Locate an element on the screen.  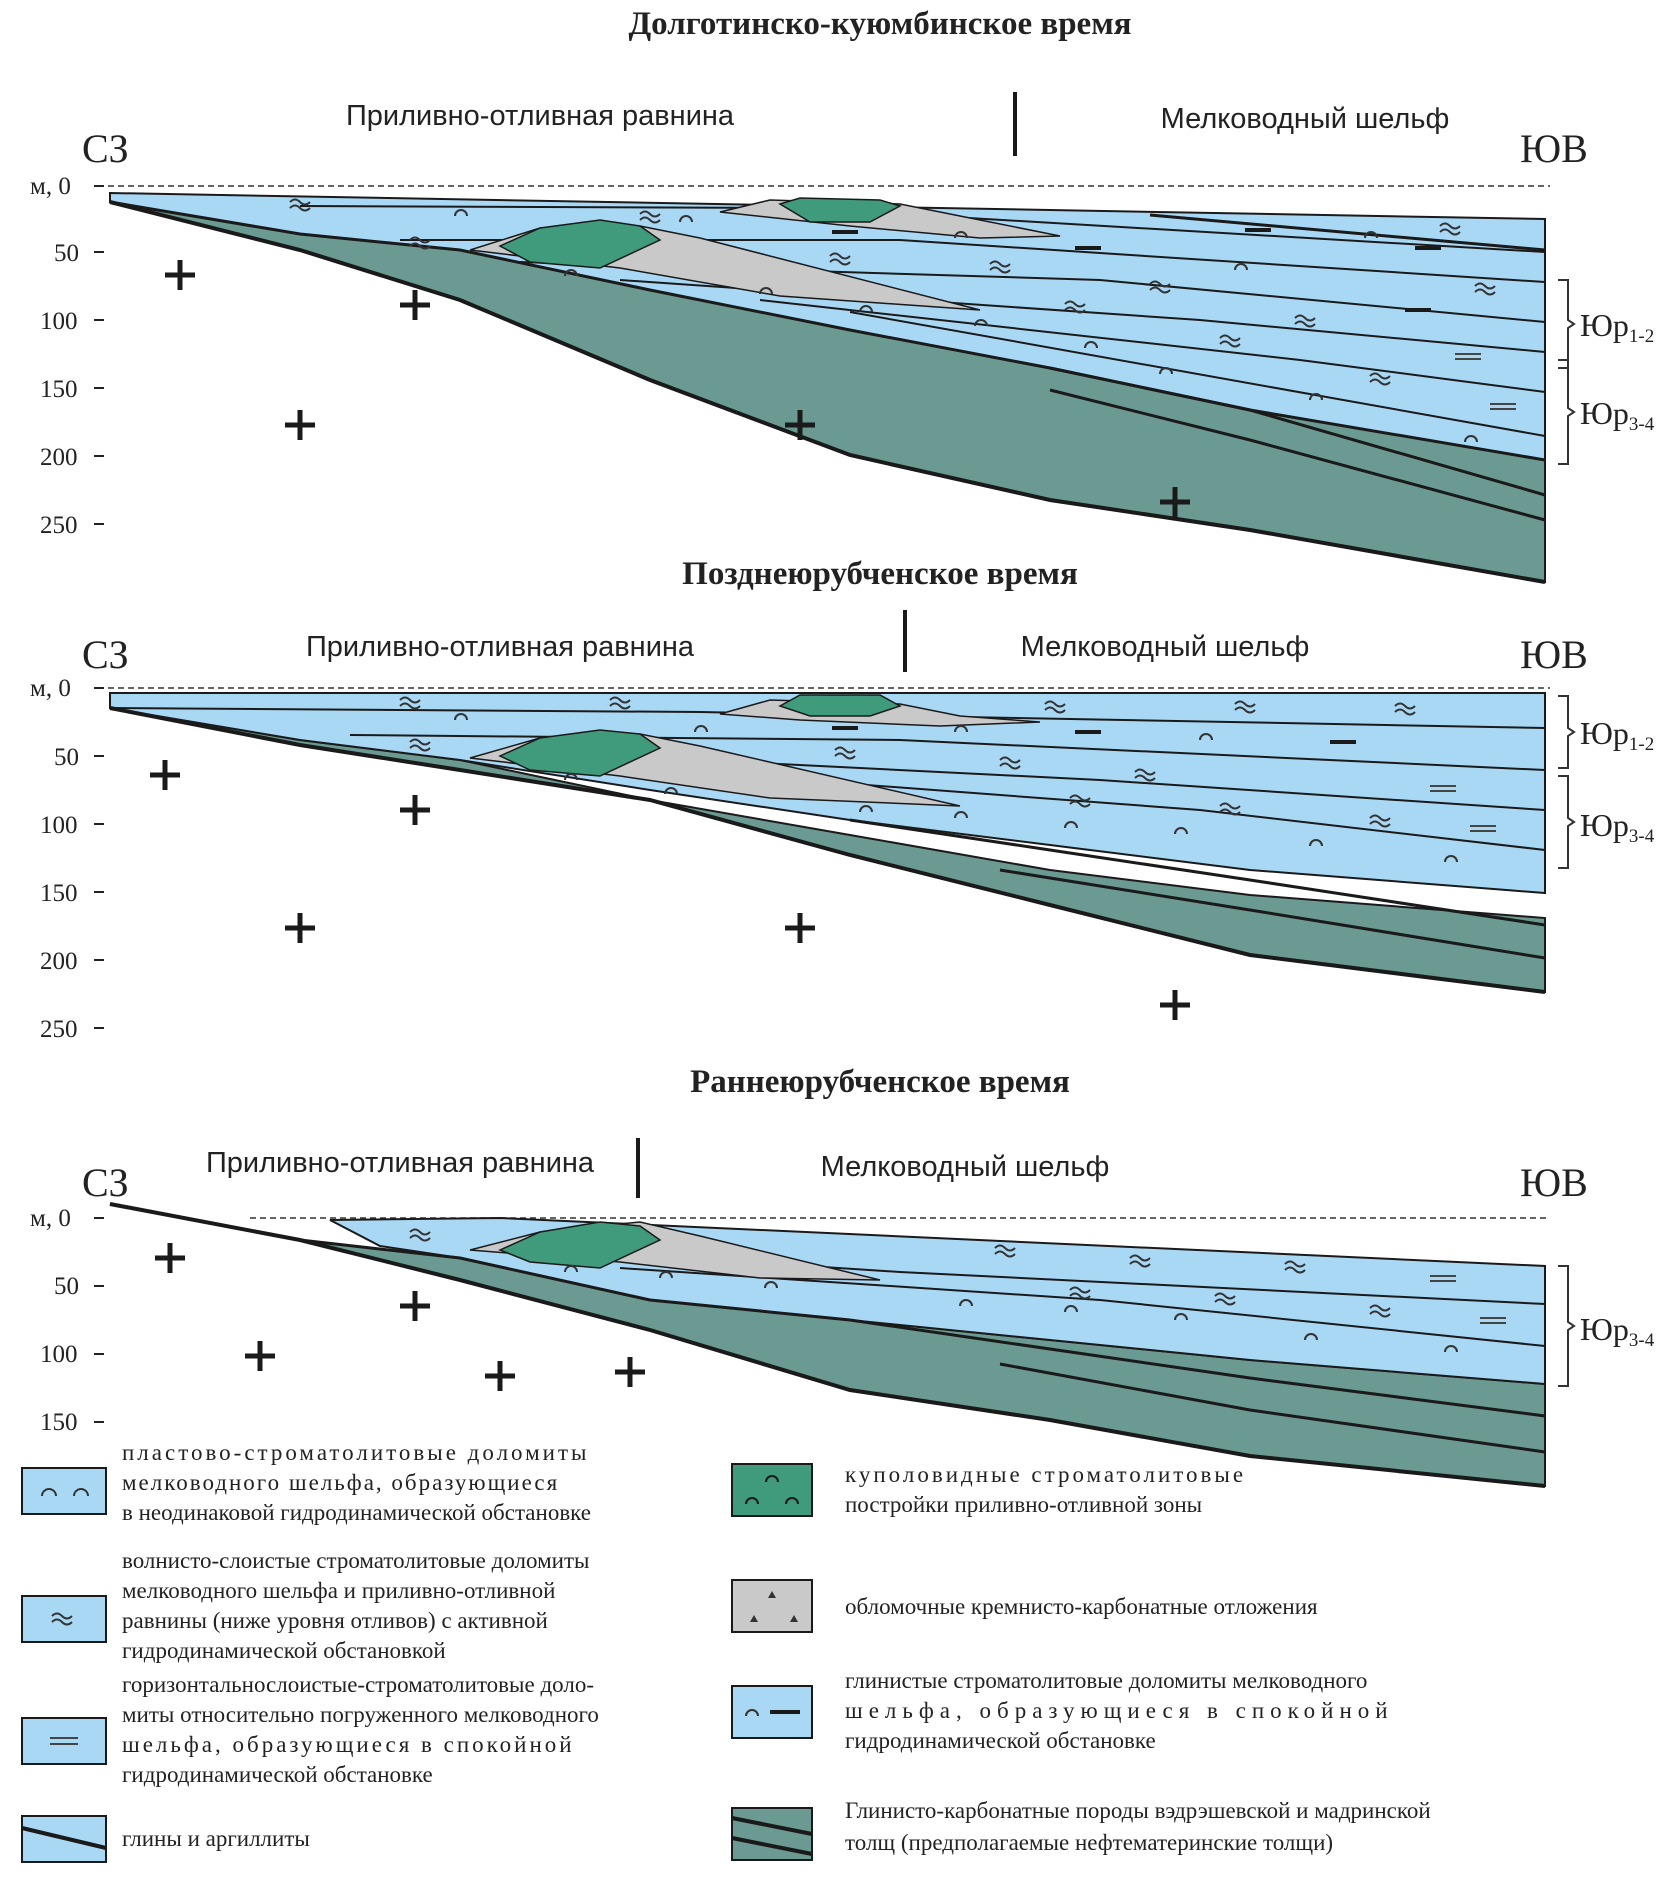
panel-title: Долготинско-куюмбинское время is located at coordinates (879, 24).